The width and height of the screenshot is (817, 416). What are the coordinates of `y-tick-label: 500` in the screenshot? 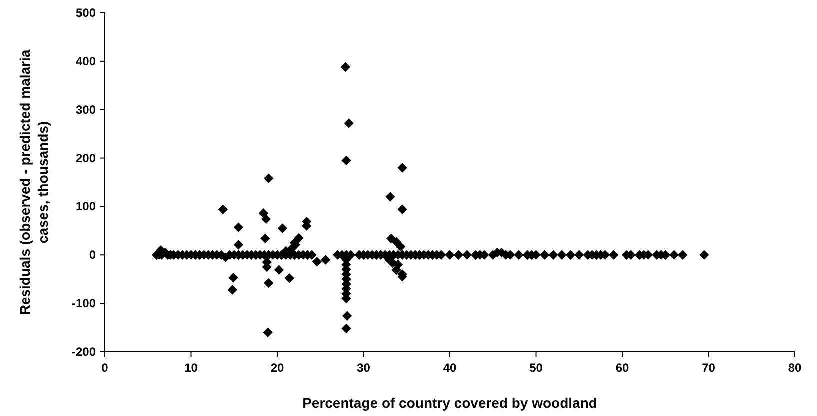 It's located at (86, 13).